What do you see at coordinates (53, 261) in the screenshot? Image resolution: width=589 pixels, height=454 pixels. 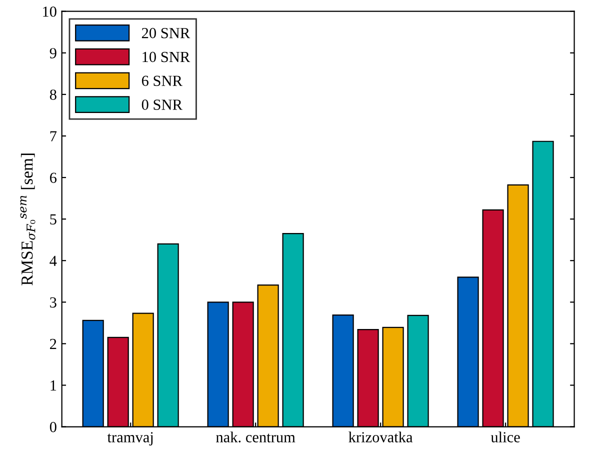 I see `y-tick-label: 4` at bounding box center [53, 261].